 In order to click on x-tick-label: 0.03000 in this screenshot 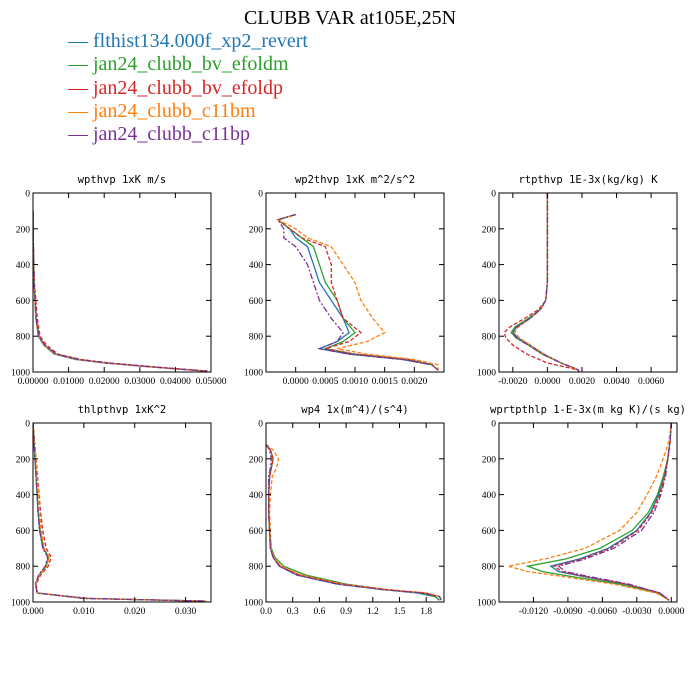, I will do `click(139, 382)`.